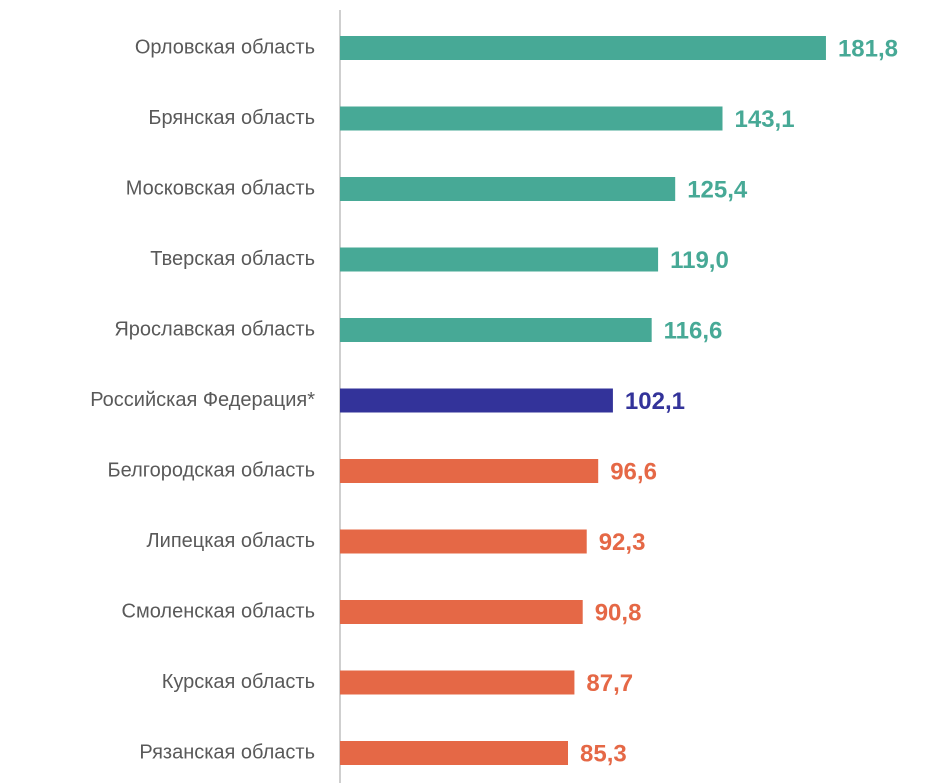 The height and width of the screenshot is (783, 925). Describe the element at coordinates (717, 189) in the screenshot. I see `value-label: 125,4` at that location.